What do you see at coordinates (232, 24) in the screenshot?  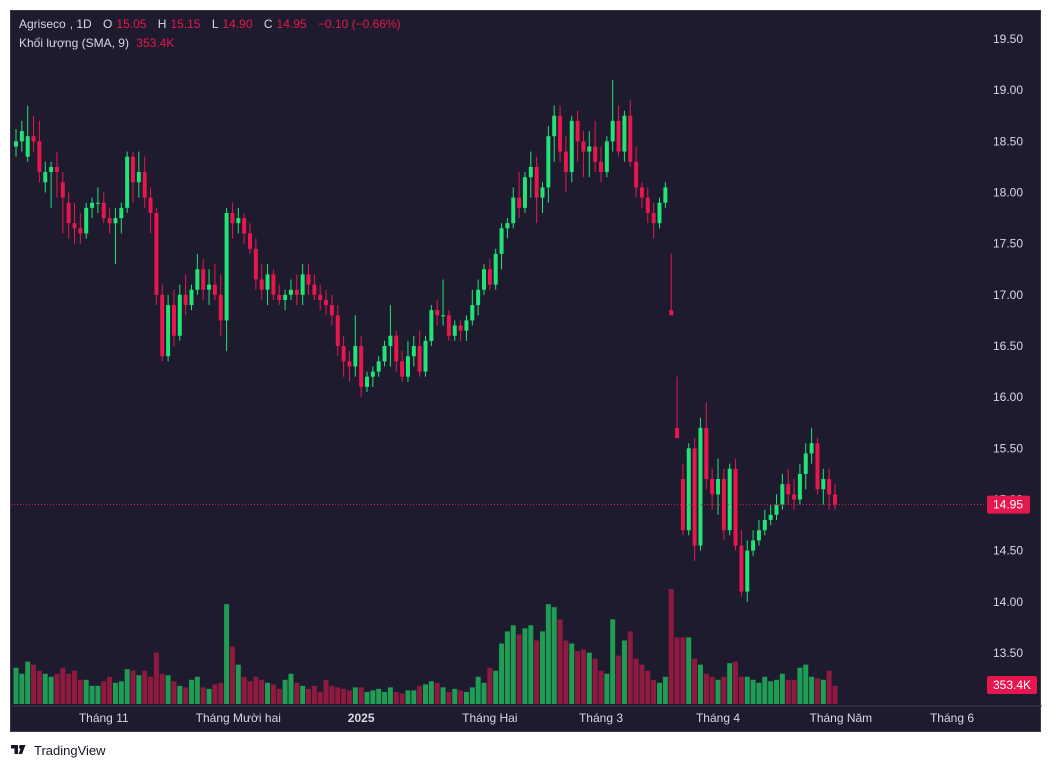 I see `legend-low: L 14.90` at bounding box center [232, 24].